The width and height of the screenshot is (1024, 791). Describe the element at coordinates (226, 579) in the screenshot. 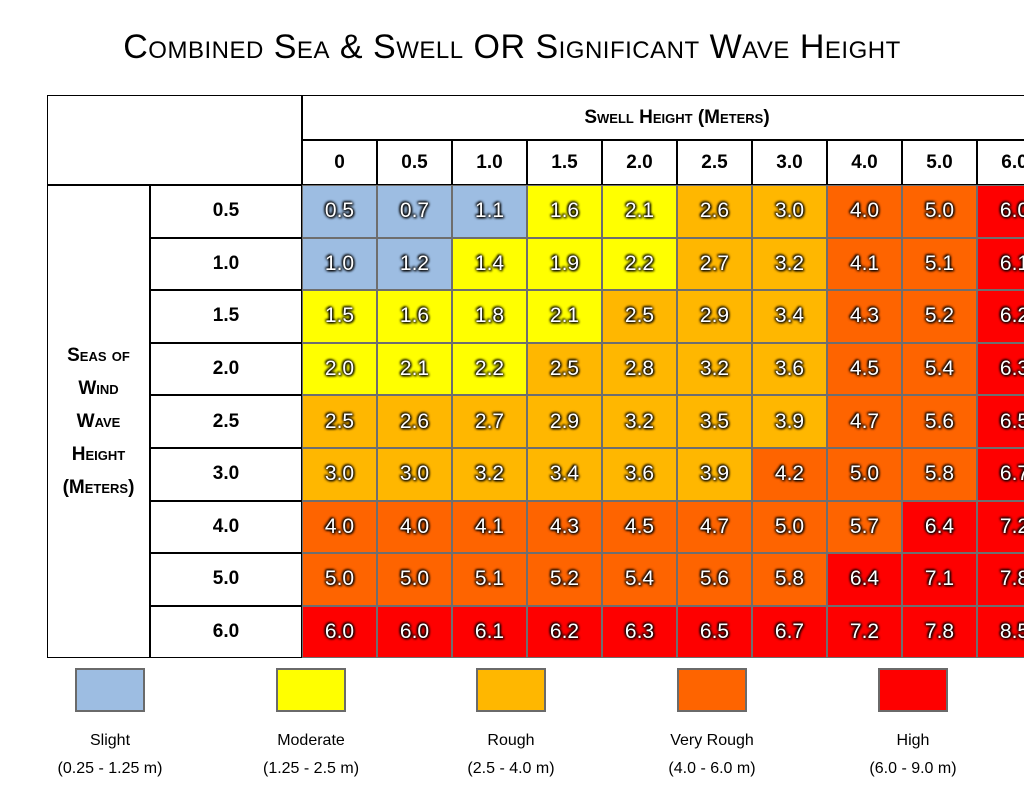

I see `row-header: 5.0` at that location.